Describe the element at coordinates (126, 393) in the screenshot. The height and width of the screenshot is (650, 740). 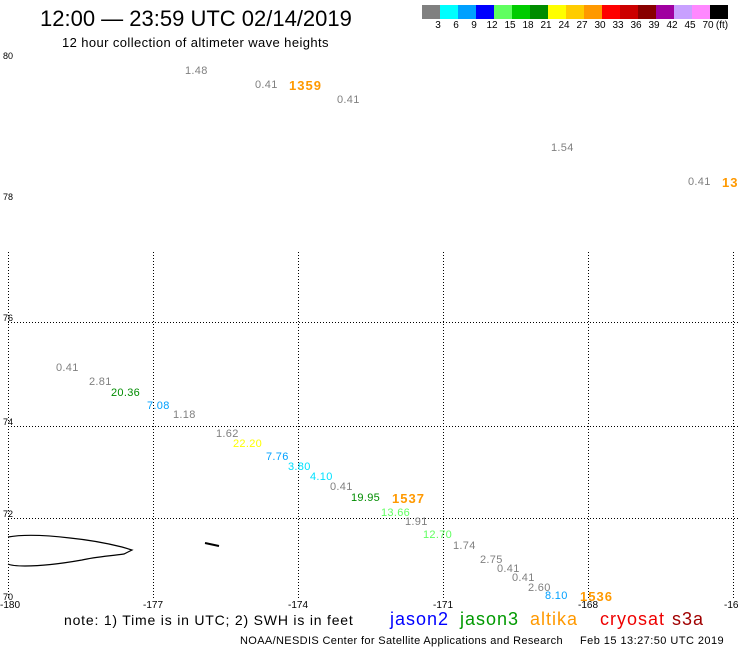
I see `wave-height-label: 20.36` at that location.